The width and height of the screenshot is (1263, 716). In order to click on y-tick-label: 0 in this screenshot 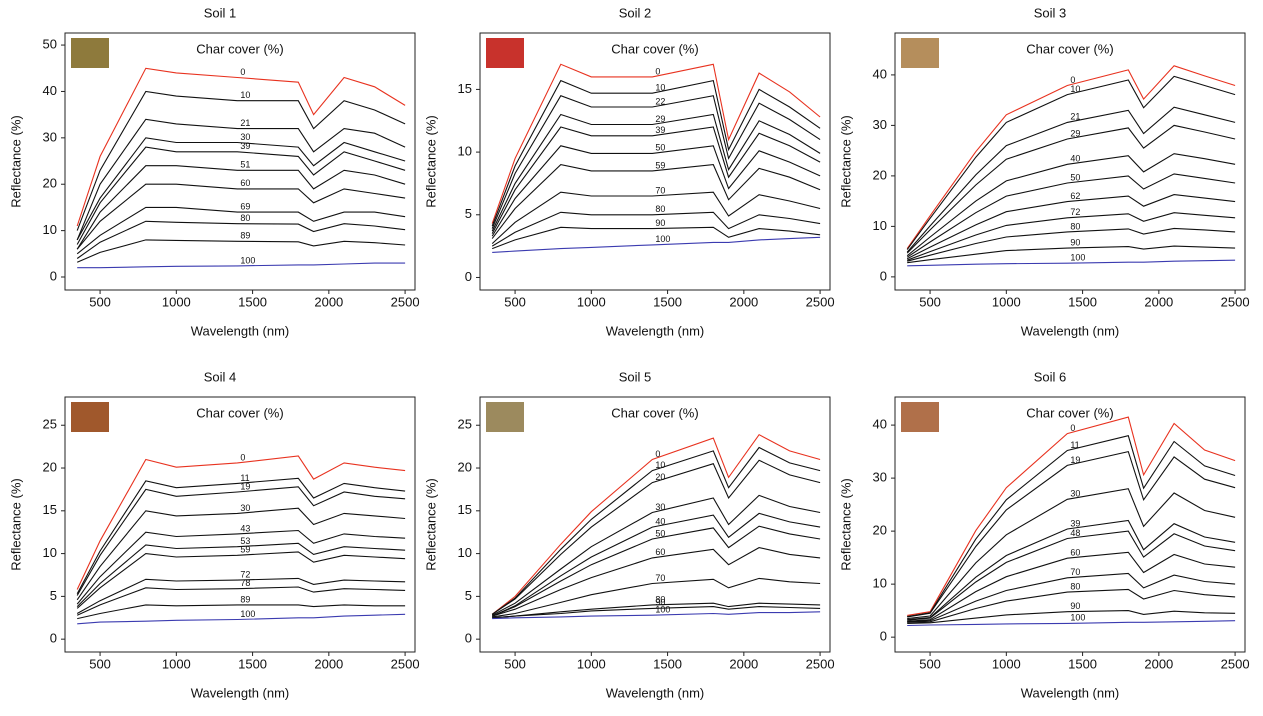, I will do `click(883, 636)`.